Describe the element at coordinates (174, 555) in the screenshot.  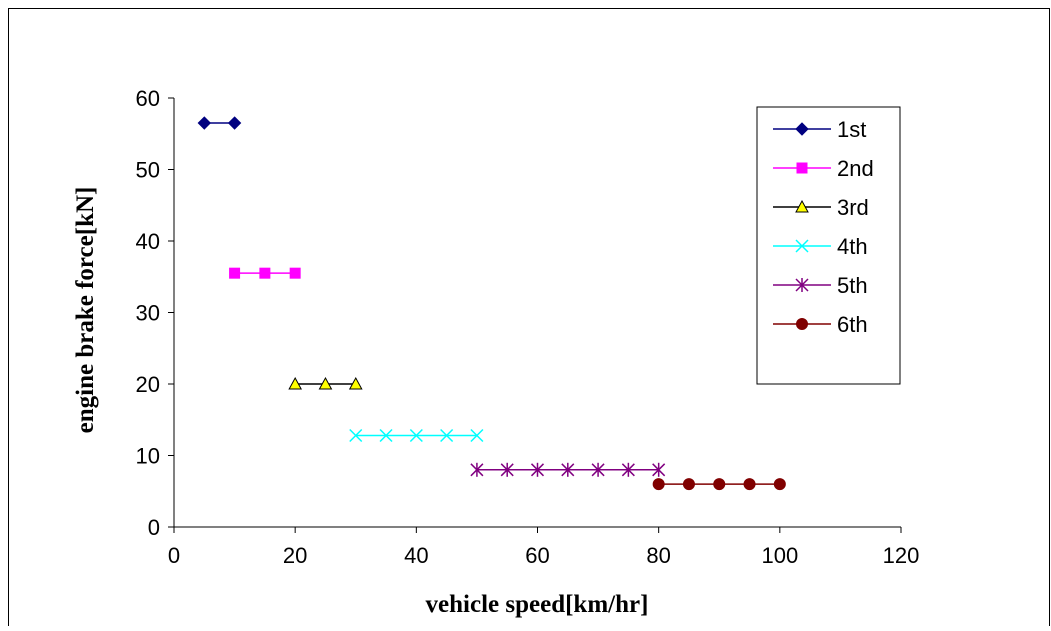
I see `x-tick-label: 0` at that location.